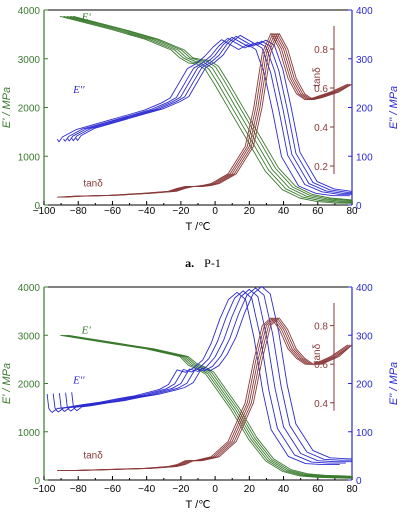 The image size is (406, 518). I want to click on panel-caption-name: P-1, so click(212, 263).